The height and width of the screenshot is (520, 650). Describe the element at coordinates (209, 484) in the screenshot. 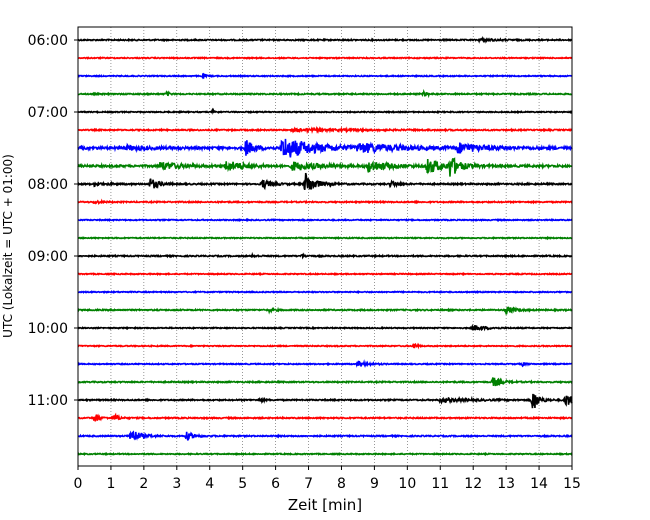

I see `x-tick-label: 4` at that location.